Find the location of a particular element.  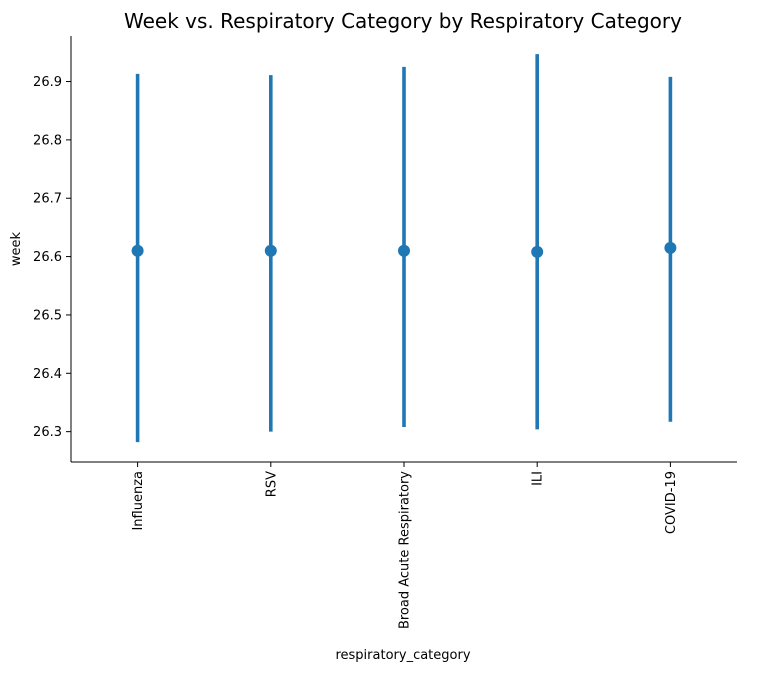

x-tick-label: Influenza is located at coordinates (138, 501).